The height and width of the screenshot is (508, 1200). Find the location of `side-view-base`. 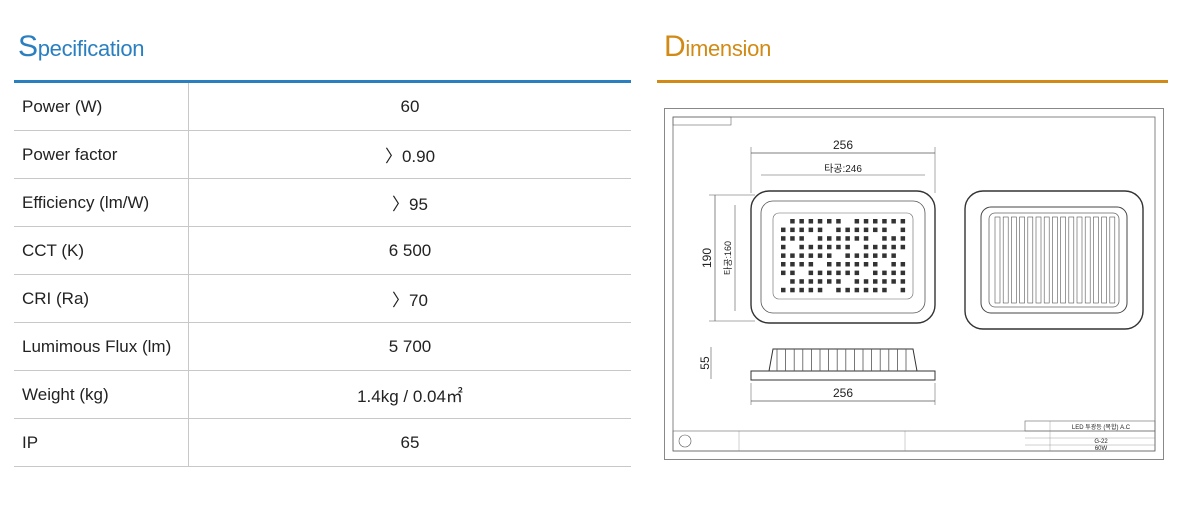

side-view-base is located at coordinates (843, 375).